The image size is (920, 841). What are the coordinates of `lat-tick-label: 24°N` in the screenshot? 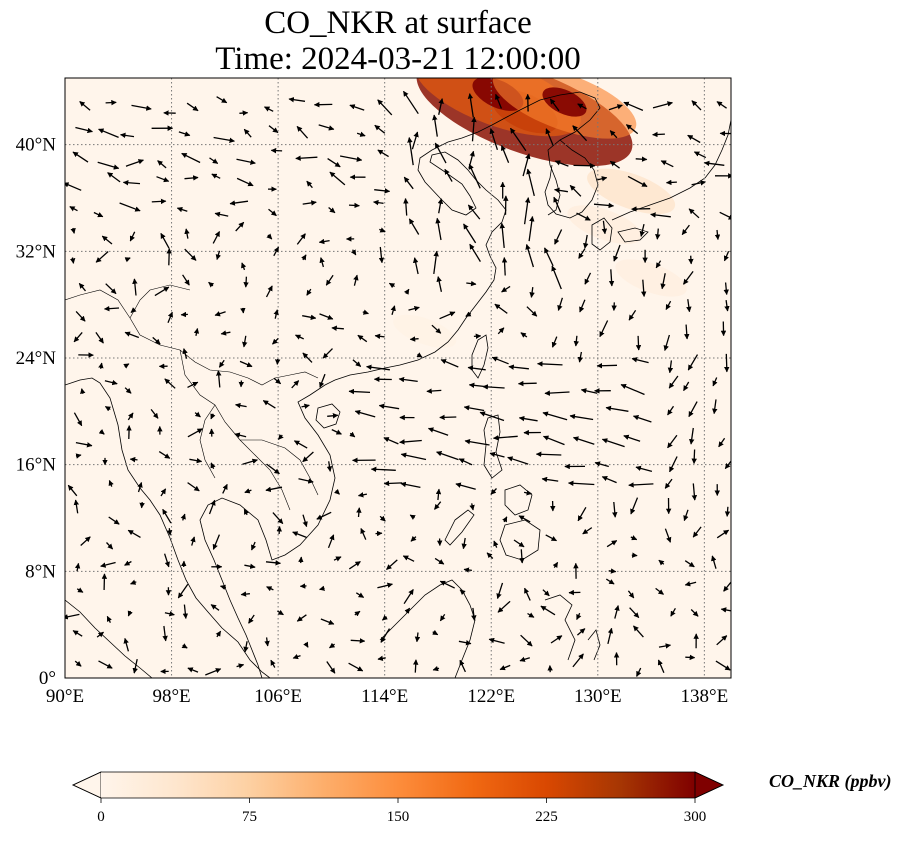 It's located at (36, 358).